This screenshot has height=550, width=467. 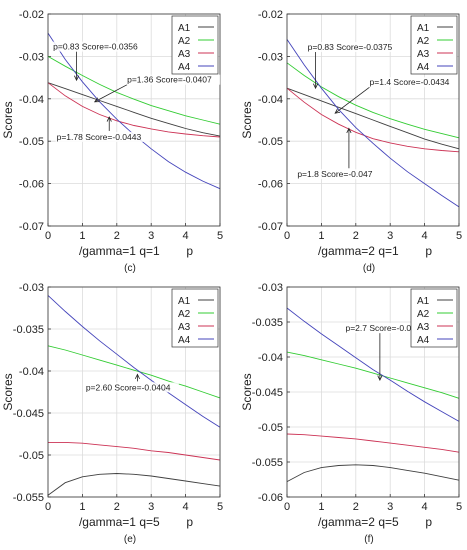 I want to click on y-tick-label: -0.02, so click(x=31, y=15).